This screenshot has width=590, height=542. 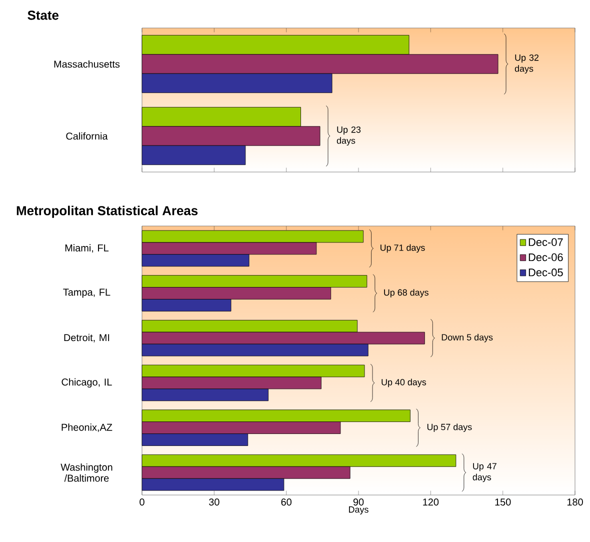 What do you see at coordinates (86, 293) in the screenshot?
I see `y-tick-label: Tampa, FL` at bounding box center [86, 293].